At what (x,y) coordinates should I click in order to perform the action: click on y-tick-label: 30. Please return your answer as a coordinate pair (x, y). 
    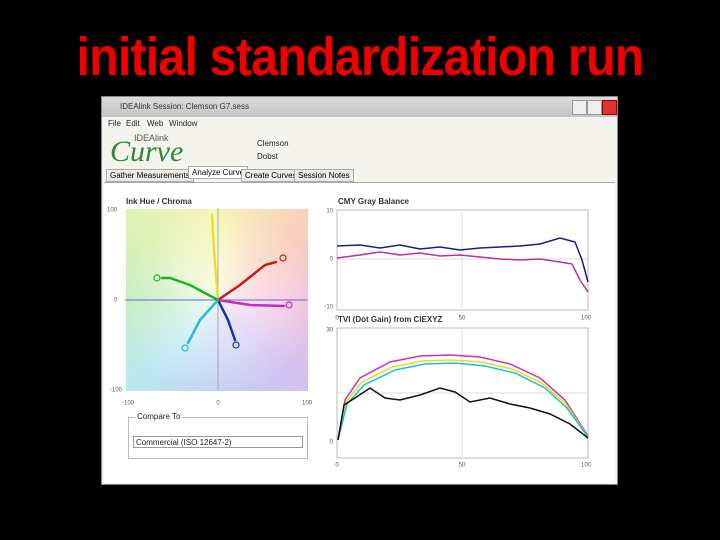
    Looking at the image, I should click on (329, 331).